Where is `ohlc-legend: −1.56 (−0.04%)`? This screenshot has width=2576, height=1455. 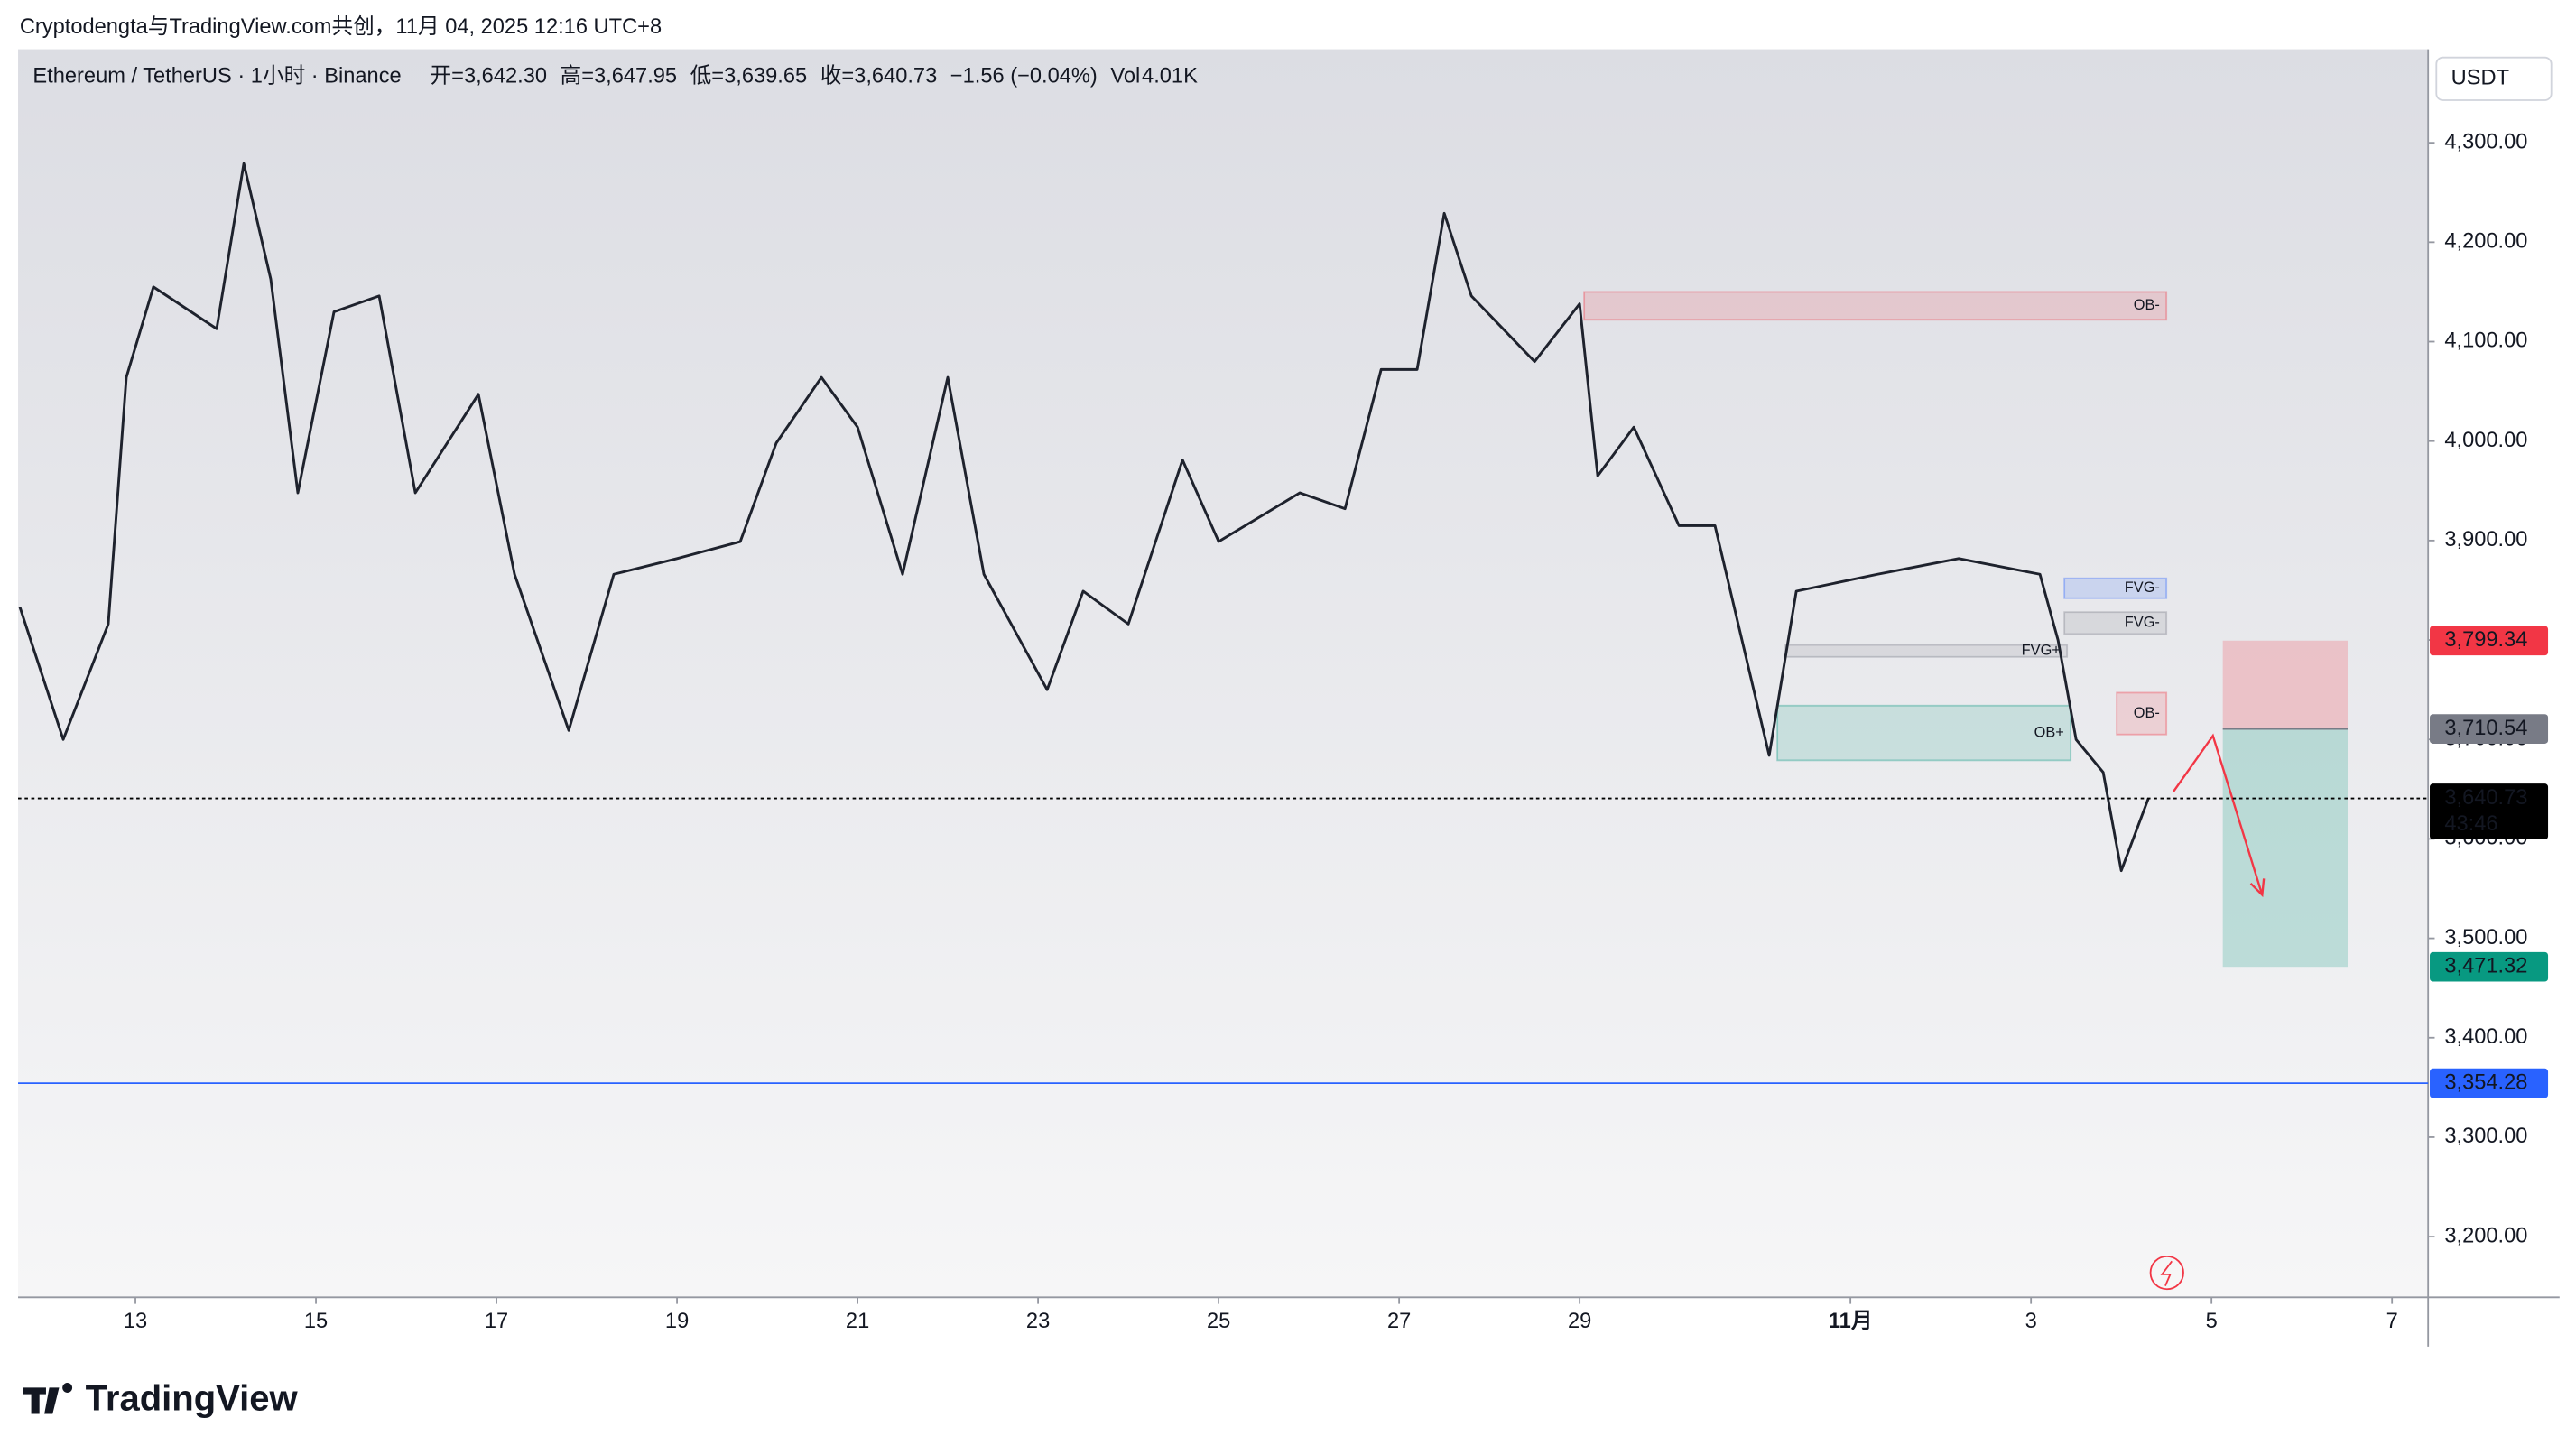
ohlc-legend: −1.56 (−0.04%) is located at coordinates (1024, 77).